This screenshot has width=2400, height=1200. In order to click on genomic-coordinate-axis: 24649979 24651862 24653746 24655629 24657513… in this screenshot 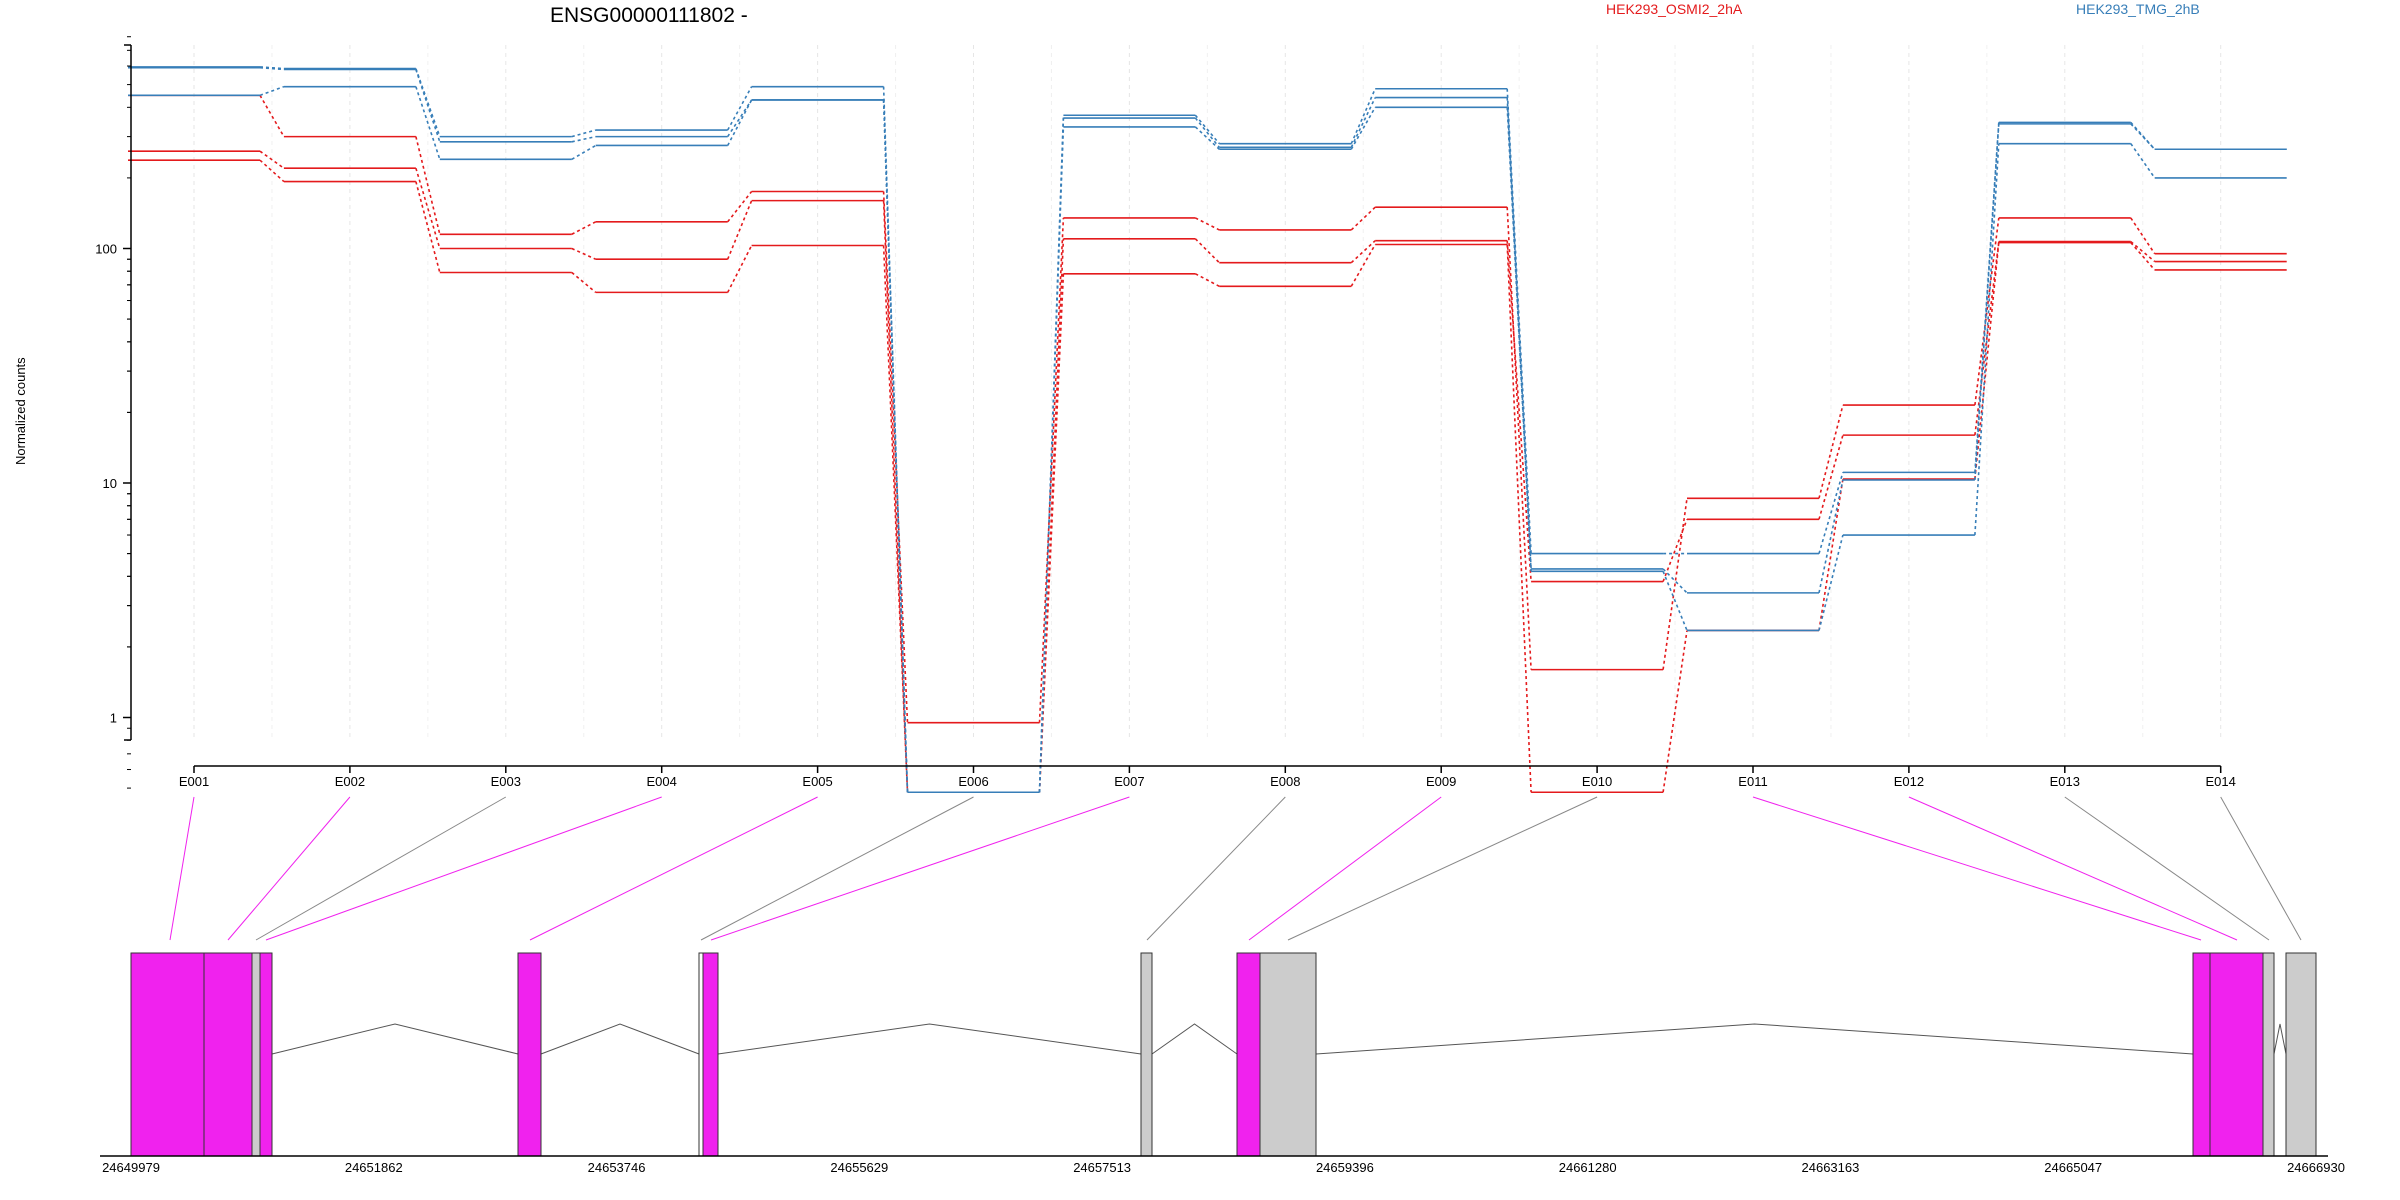, I will do `click(1222, 1165)`.